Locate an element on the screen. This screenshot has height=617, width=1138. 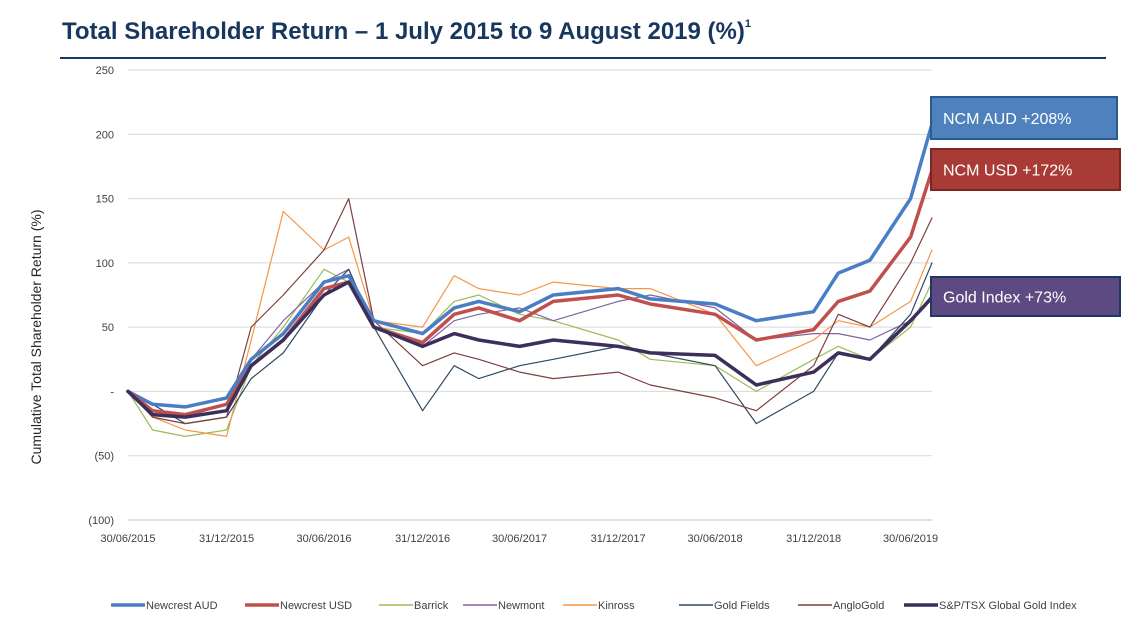
legend-item: S&P/TSX Global Gold Index is located at coordinates (990, 606).